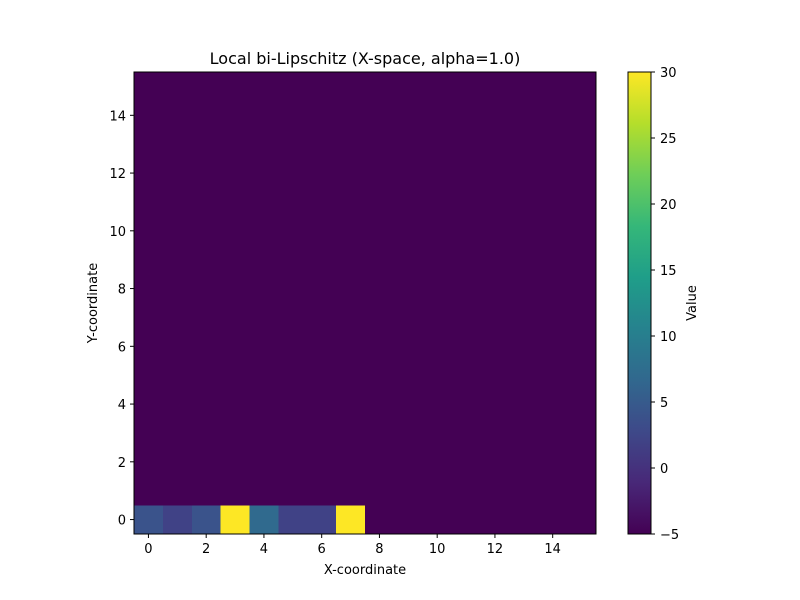 The height and width of the screenshot is (600, 800). I want to click on y-tick-label: 8, so click(122, 290).